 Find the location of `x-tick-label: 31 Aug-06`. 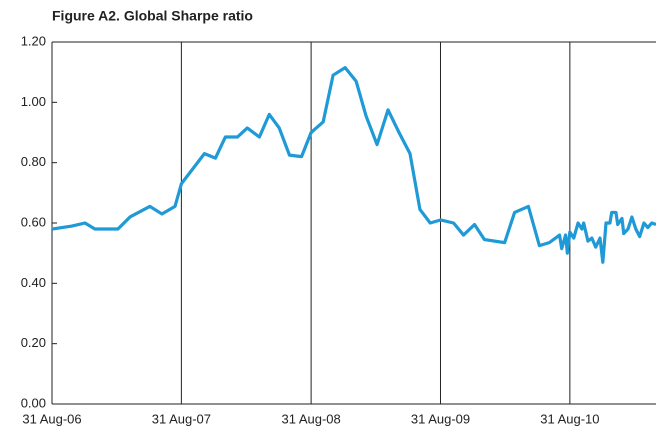

x-tick-label: 31 Aug-06 is located at coordinates (51, 418).